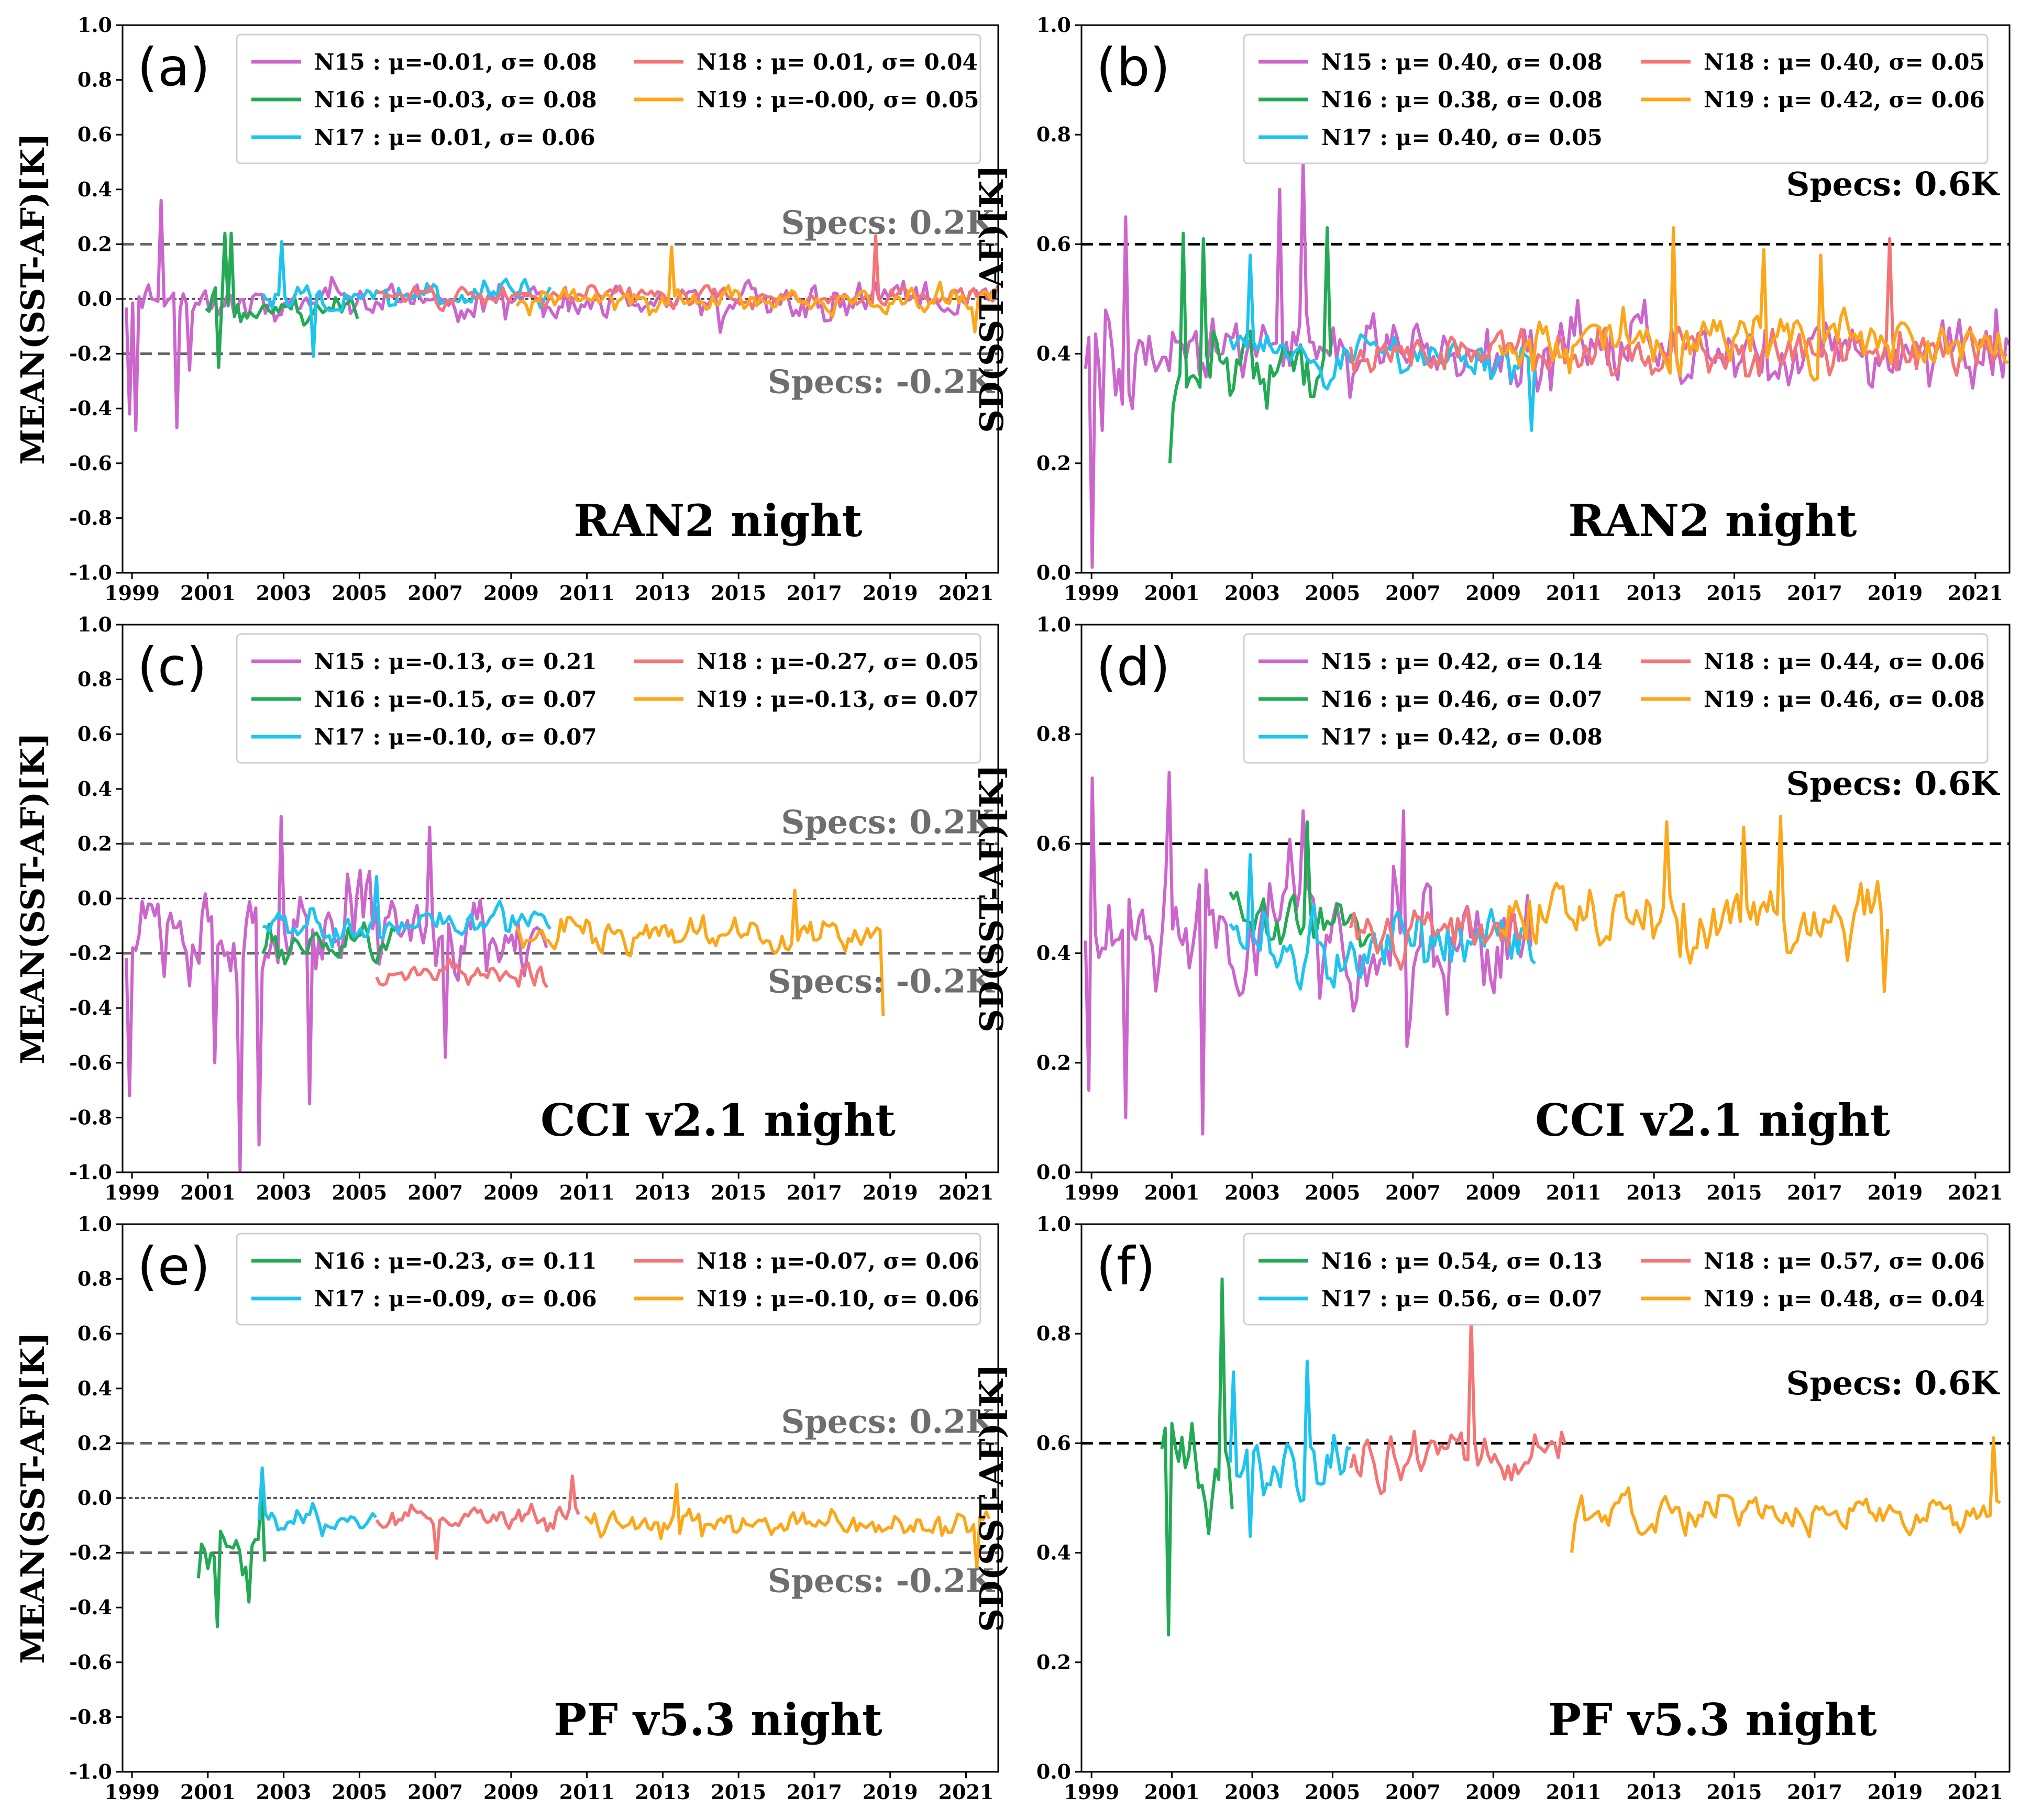 The height and width of the screenshot is (1820, 2020). I want to click on legend-entry-N18: N18 : μ= 0.44, σ= 0.06, so click(1844, 661).